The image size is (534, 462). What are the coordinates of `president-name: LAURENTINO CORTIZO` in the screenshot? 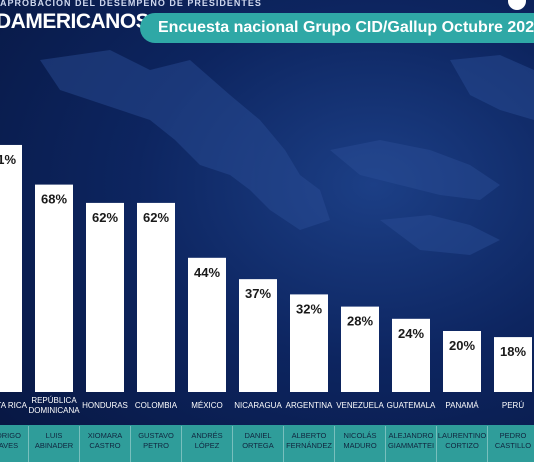 It's located at (462, 440).